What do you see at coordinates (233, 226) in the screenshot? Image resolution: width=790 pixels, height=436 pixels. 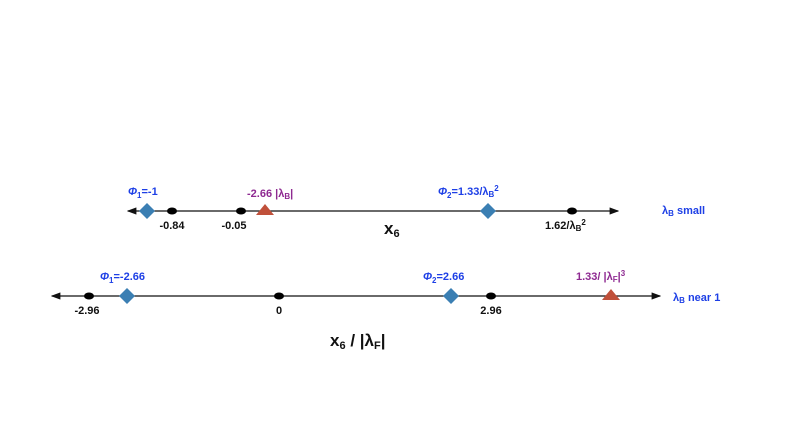 I see `tick-label: -0.05` at bounding box center [233, 226].